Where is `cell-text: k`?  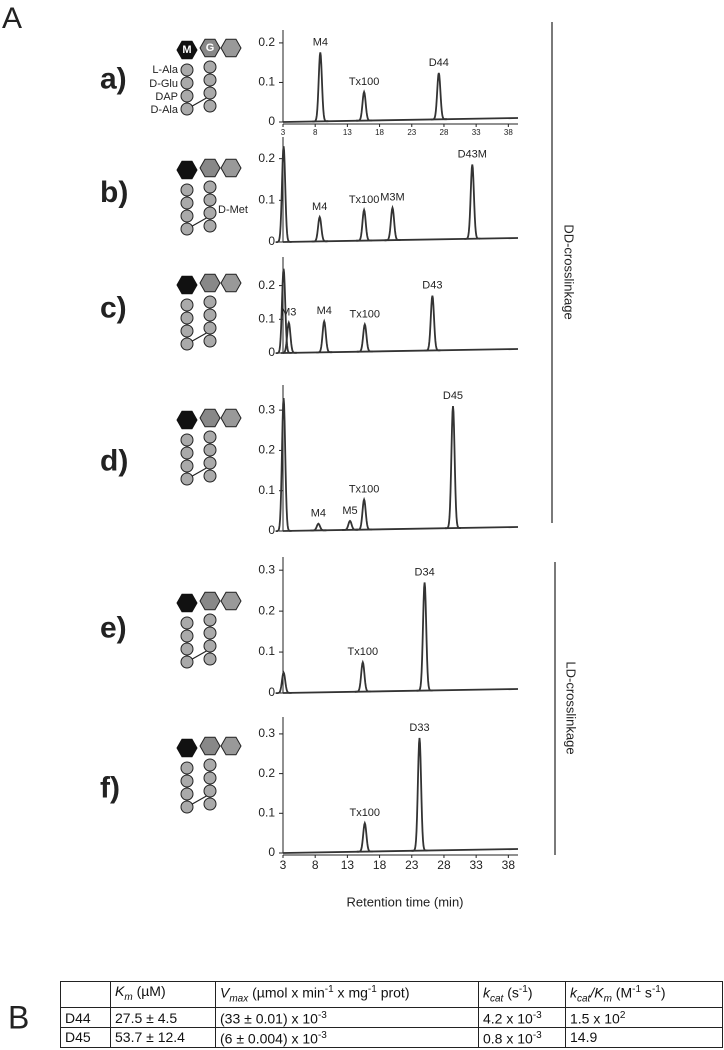
cell-text: k is located at coordinates (573, 992).